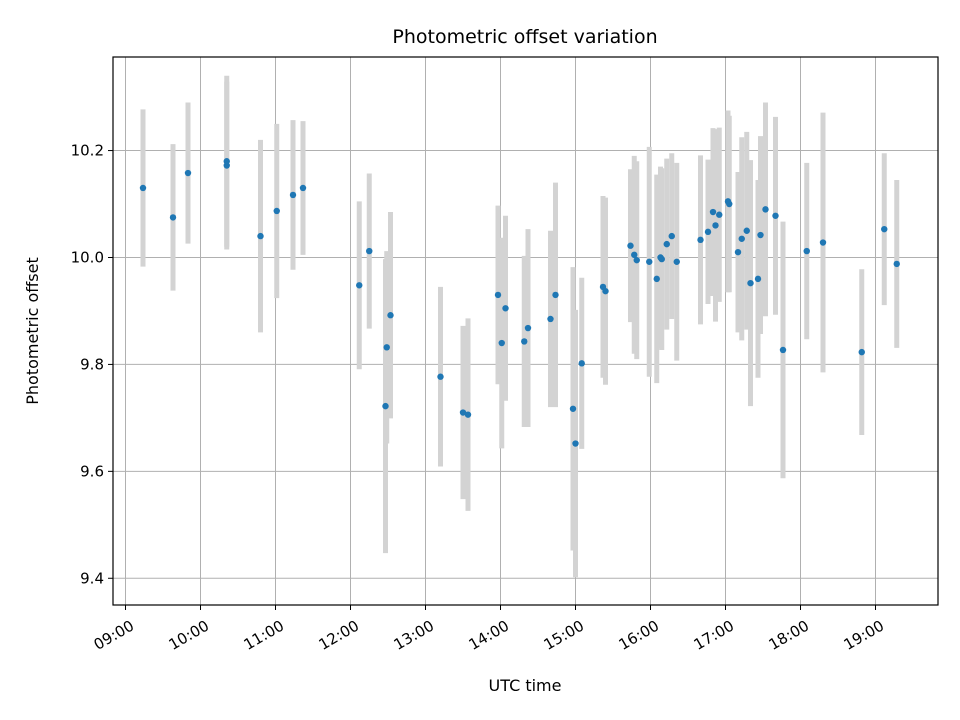 The width and height of the screenshot is (960, 720). I want to click on y-tick-label: 9.8, so click(92, 364).